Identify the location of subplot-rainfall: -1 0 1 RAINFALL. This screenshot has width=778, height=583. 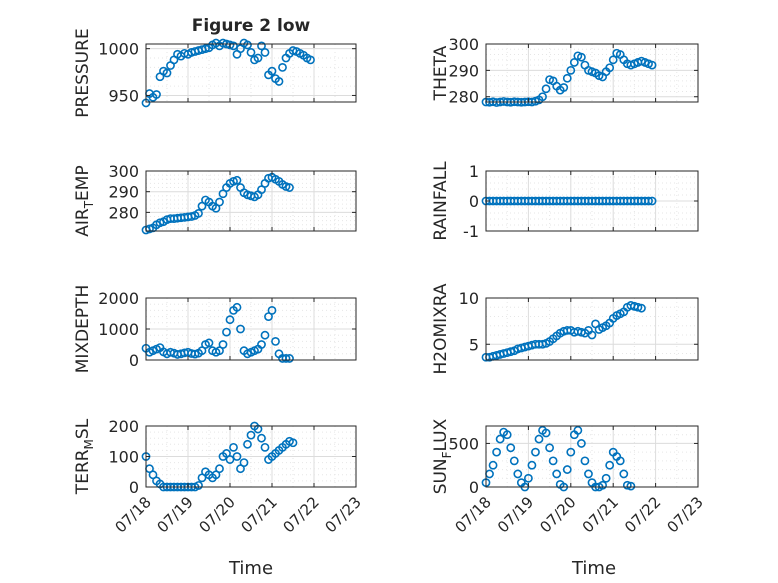
(565, 201).